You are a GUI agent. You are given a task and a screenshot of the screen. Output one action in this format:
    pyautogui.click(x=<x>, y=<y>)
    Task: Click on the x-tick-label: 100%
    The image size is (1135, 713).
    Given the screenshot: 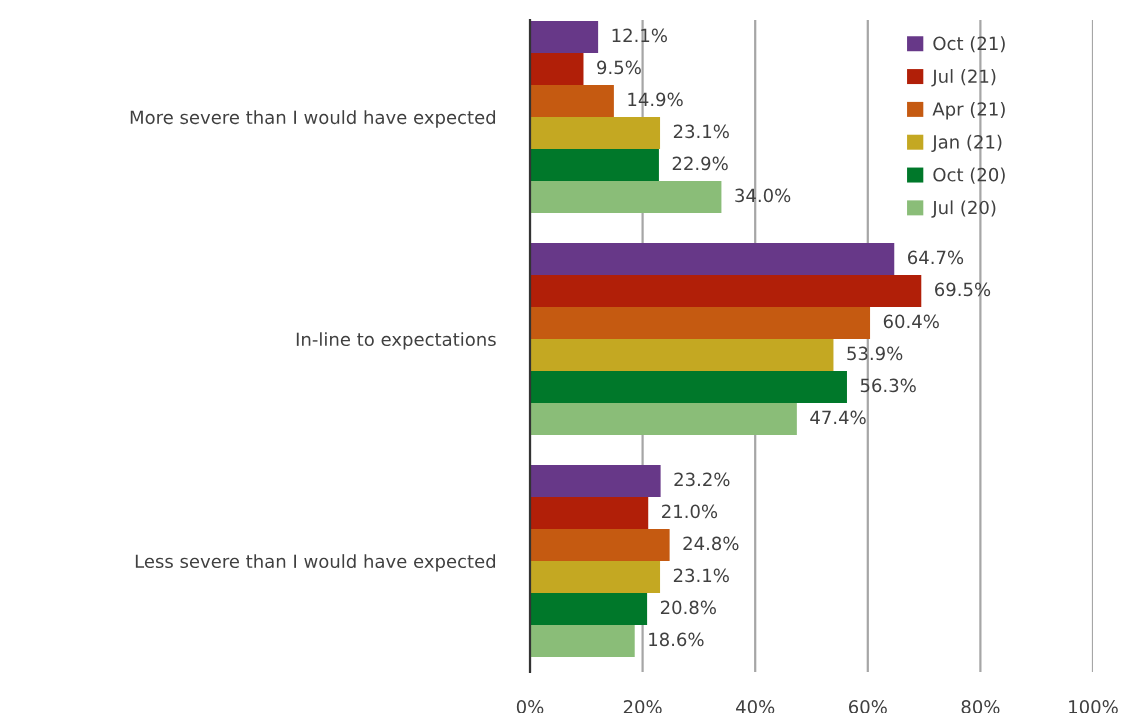 What is the action you would take?
    pyautogui.click(x=1093, y=706)
    